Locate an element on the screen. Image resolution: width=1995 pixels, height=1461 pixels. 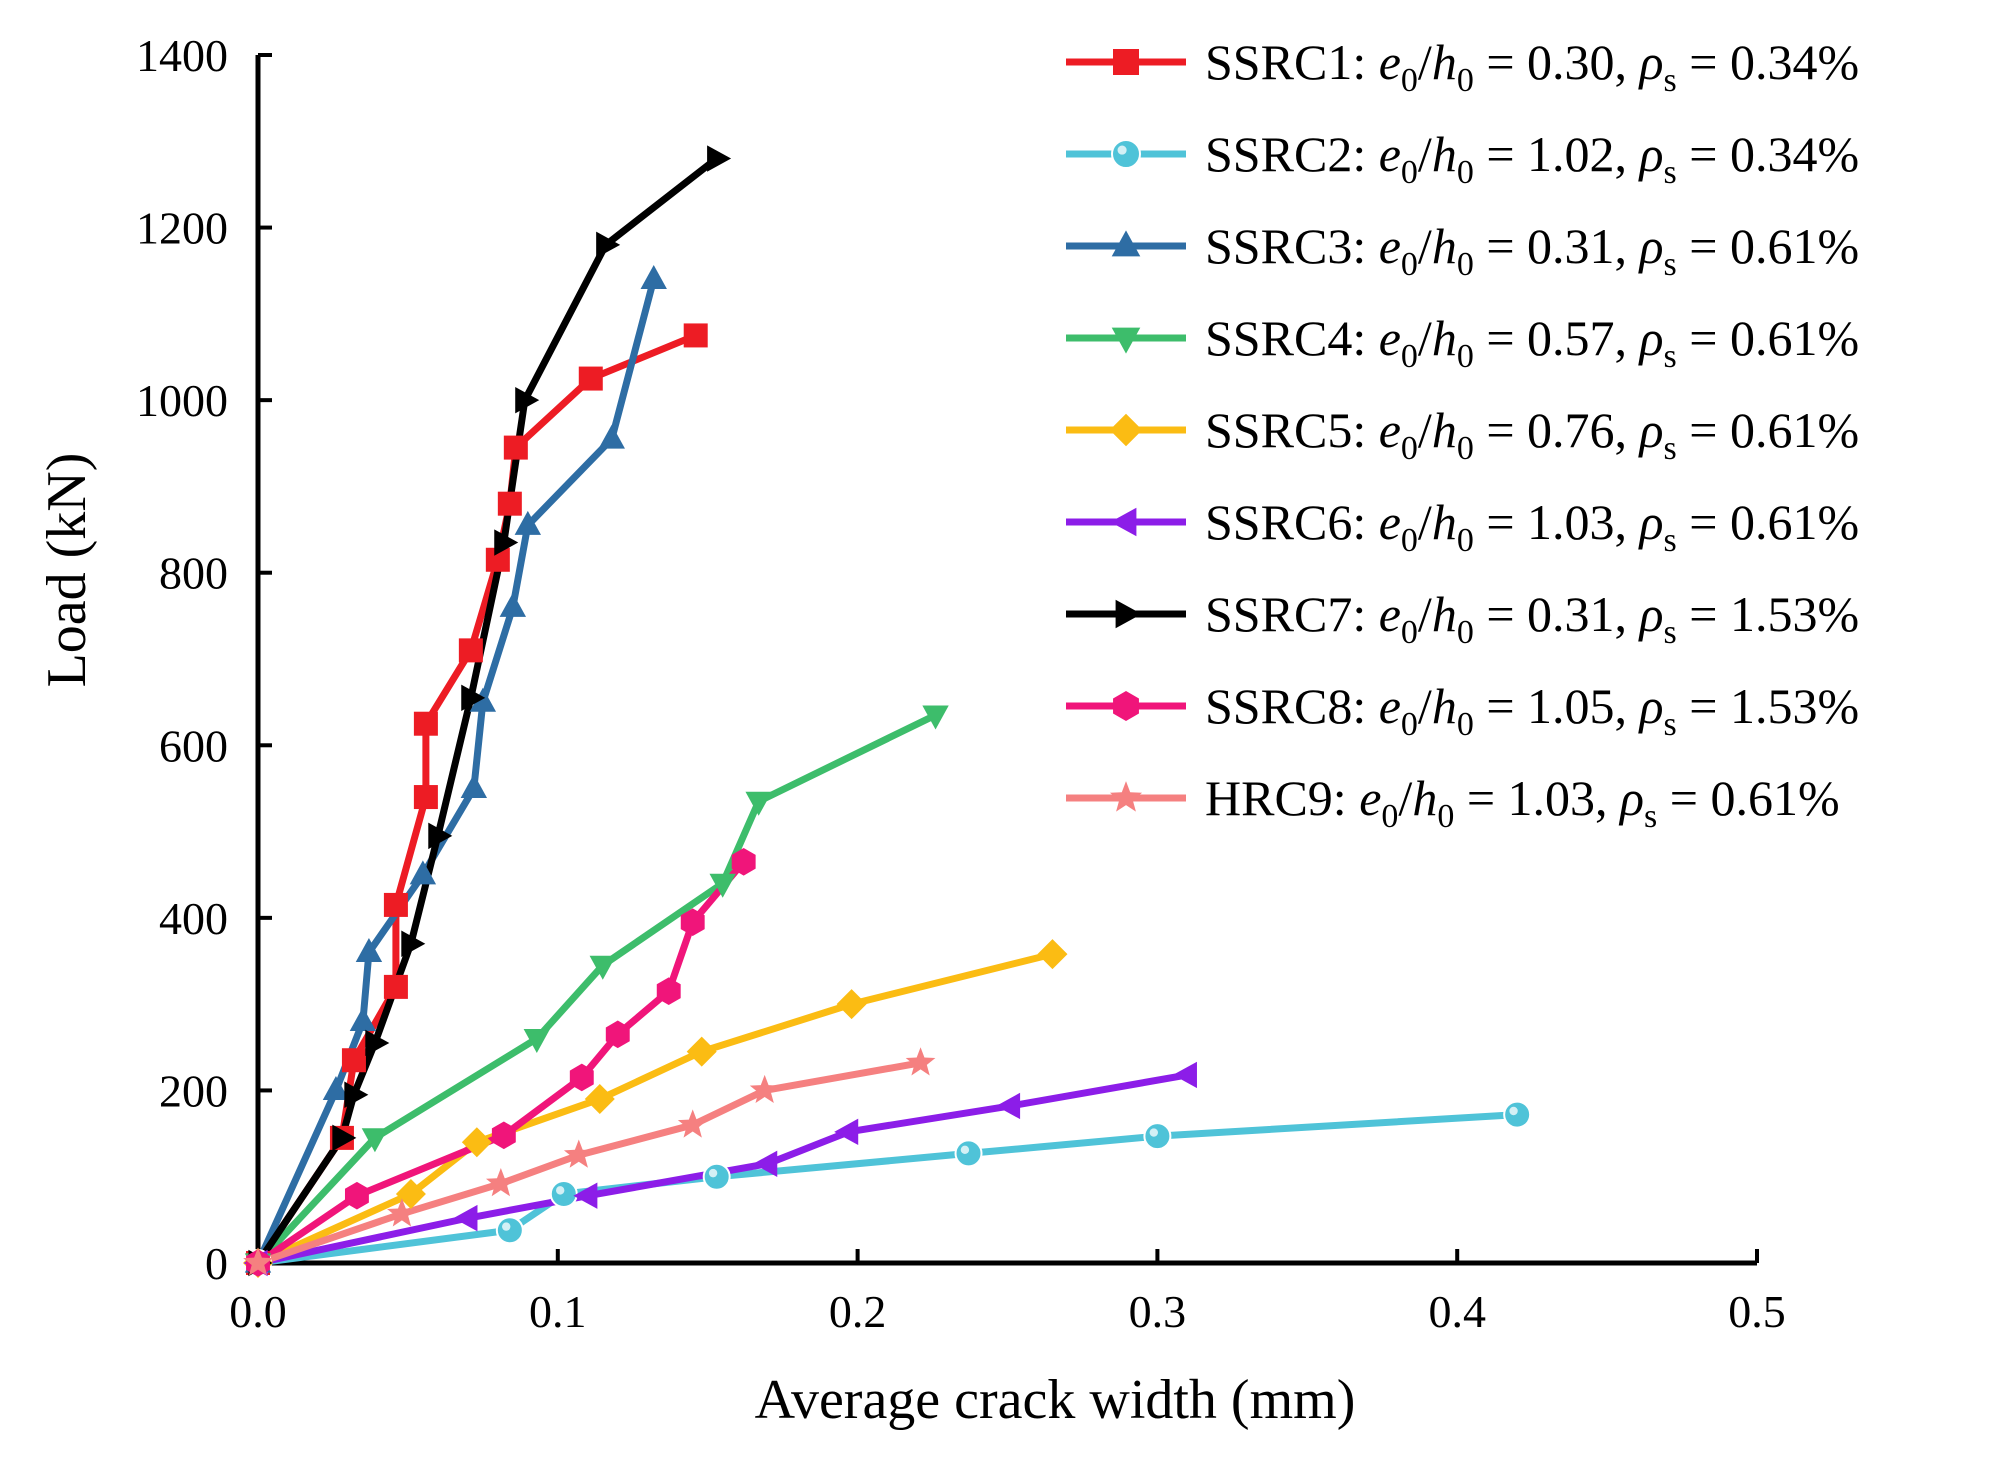
legend-label: SSRC4: e0/h0 = 0.57, ρs = 0.61% is located at coordinates (1532, 342).